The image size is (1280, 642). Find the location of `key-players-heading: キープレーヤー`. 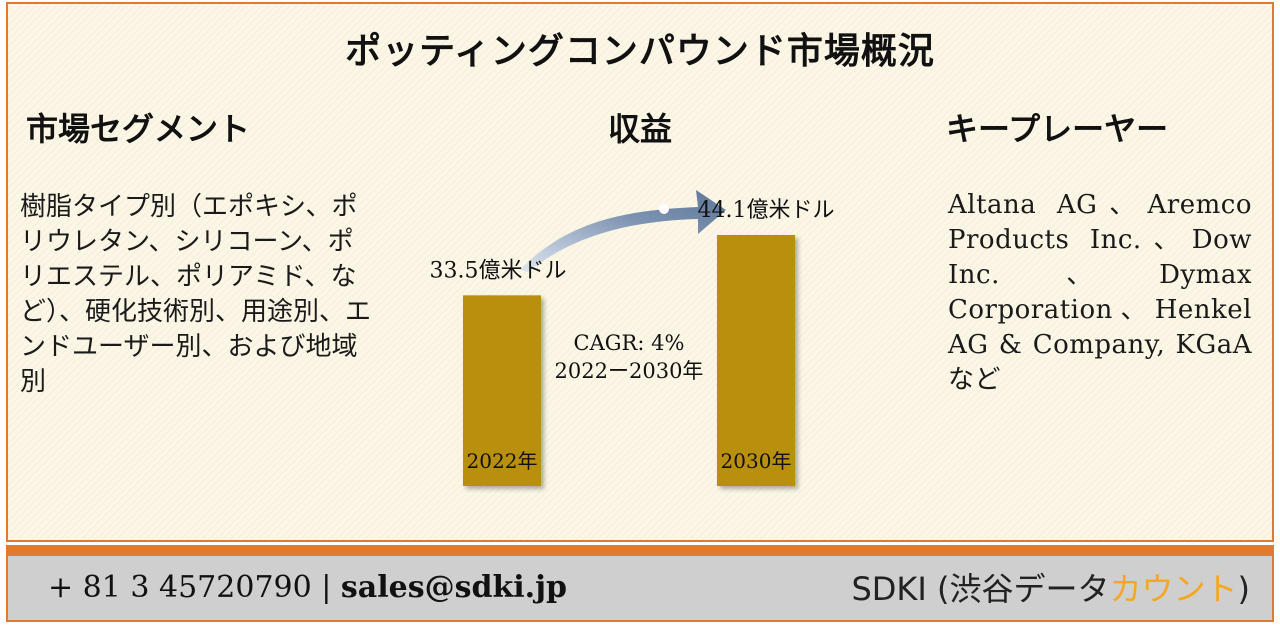

key-players-heading: キープレーヤー is located at coordinates (1057, 129).